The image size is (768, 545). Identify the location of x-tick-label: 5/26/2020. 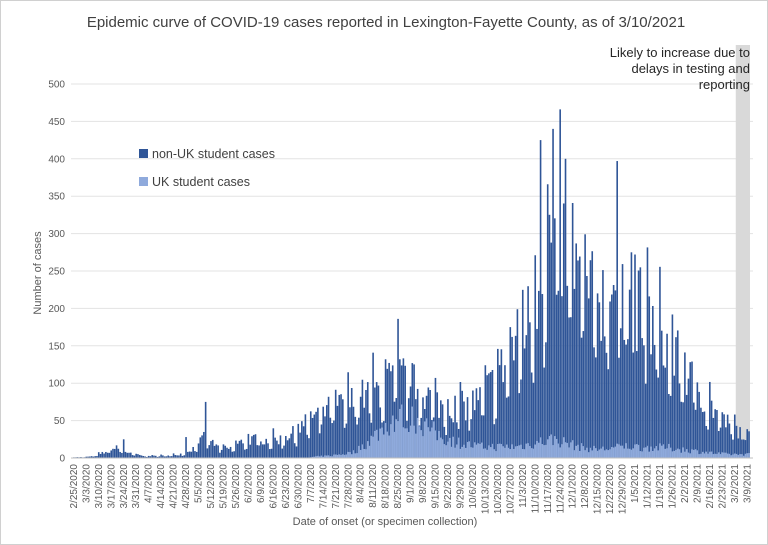
(236, 486).